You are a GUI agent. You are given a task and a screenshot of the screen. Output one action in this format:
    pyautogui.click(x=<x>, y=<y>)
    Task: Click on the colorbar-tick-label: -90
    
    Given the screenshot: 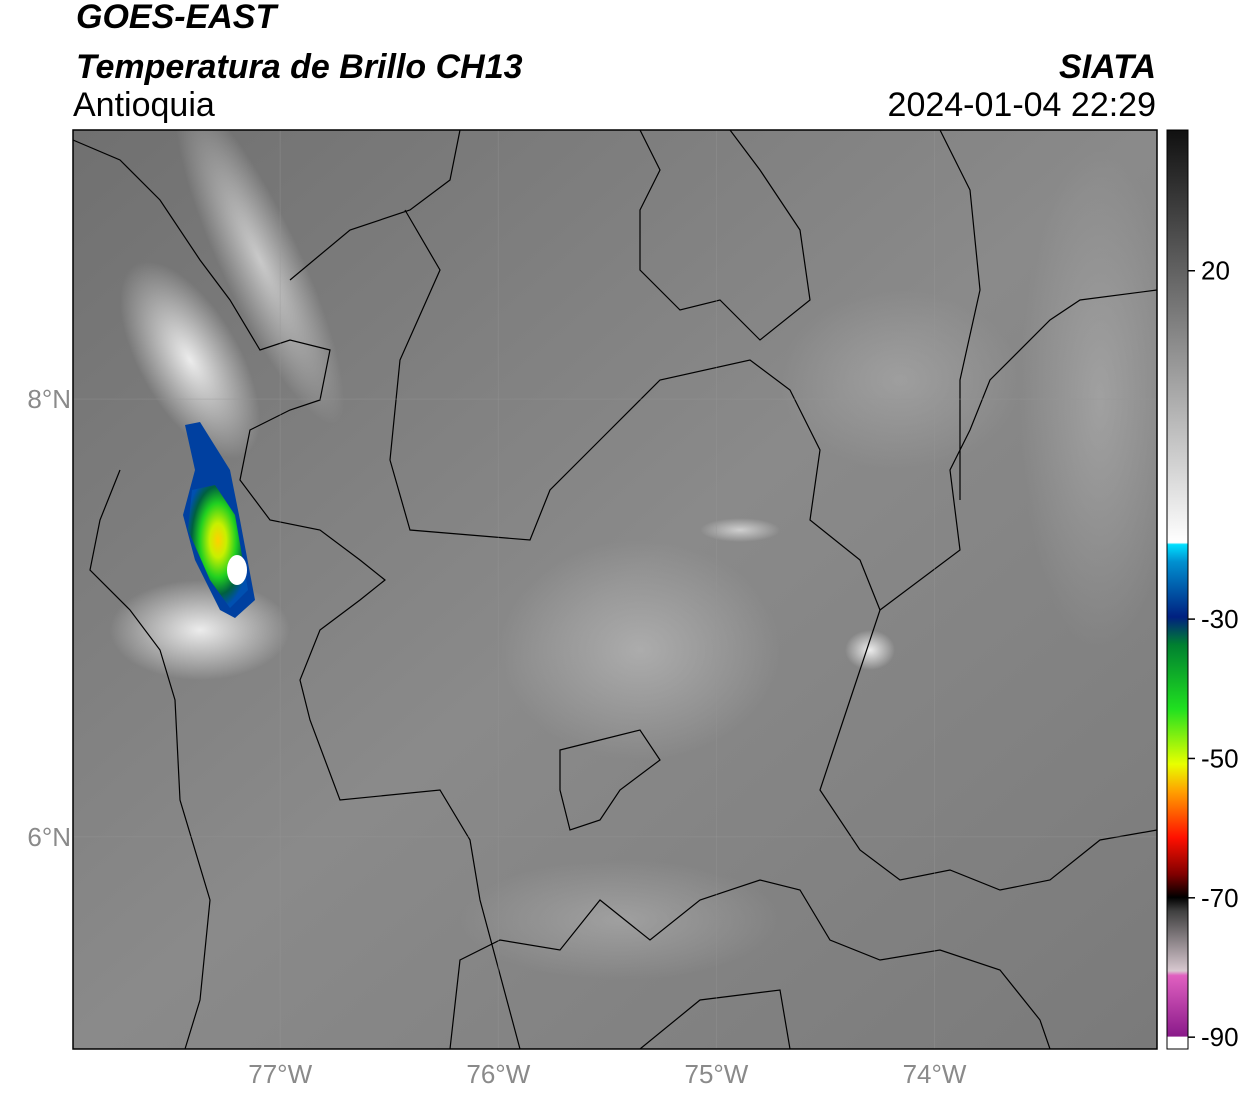 What is the action you would take?
    pyautogui.click(x=1220, y=1037)
    